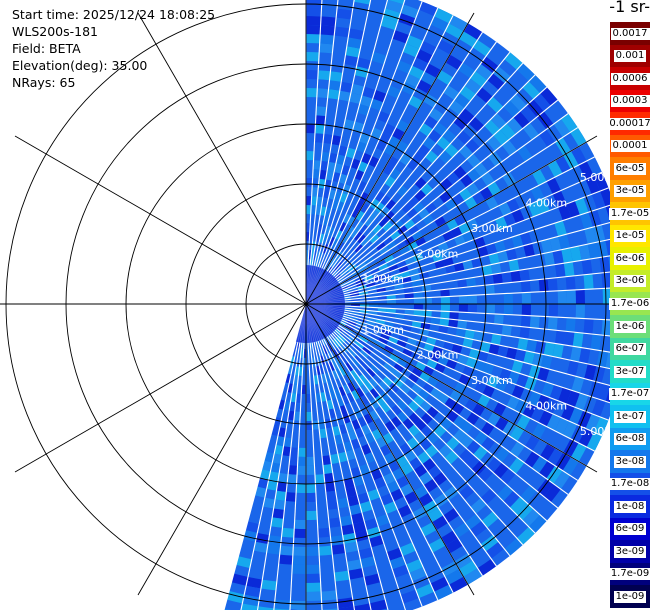 This screenshot has width=650, height=610. What do you see at coordinates (492, 228) in the screenshot?
I see `range-ring-label: 3.00km` at bounding box center [492, 228].